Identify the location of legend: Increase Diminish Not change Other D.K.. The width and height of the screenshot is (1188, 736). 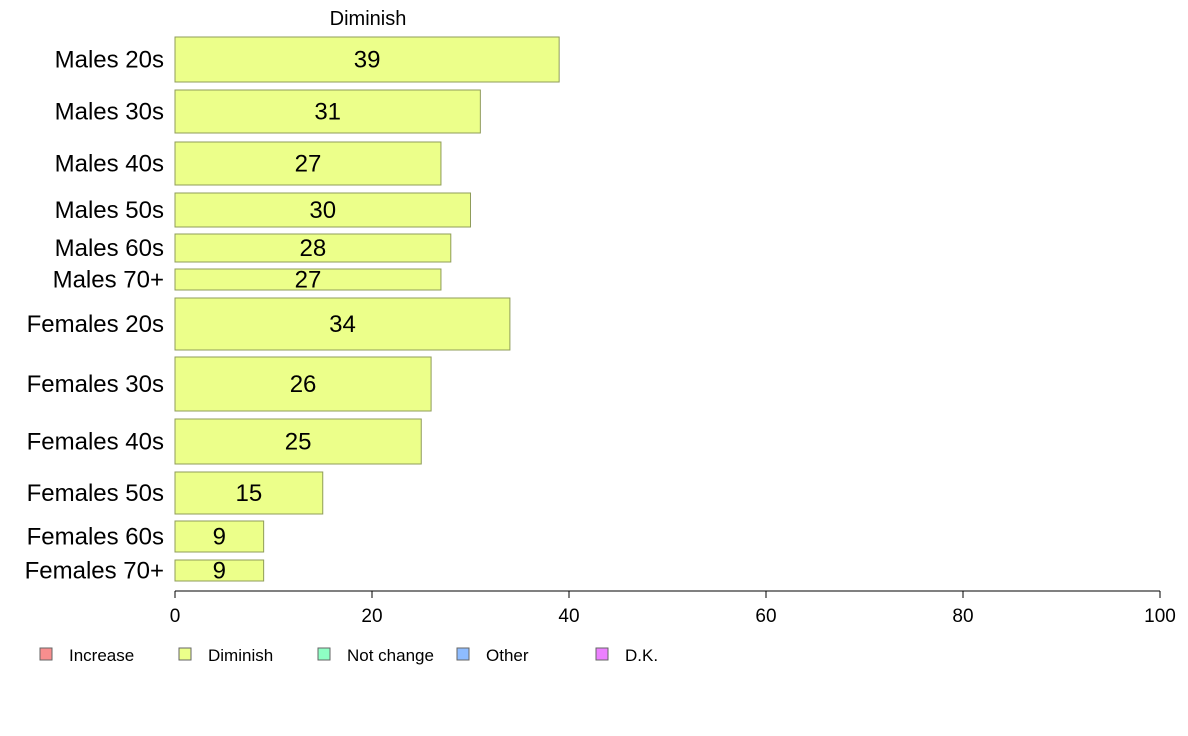
(348, 655).